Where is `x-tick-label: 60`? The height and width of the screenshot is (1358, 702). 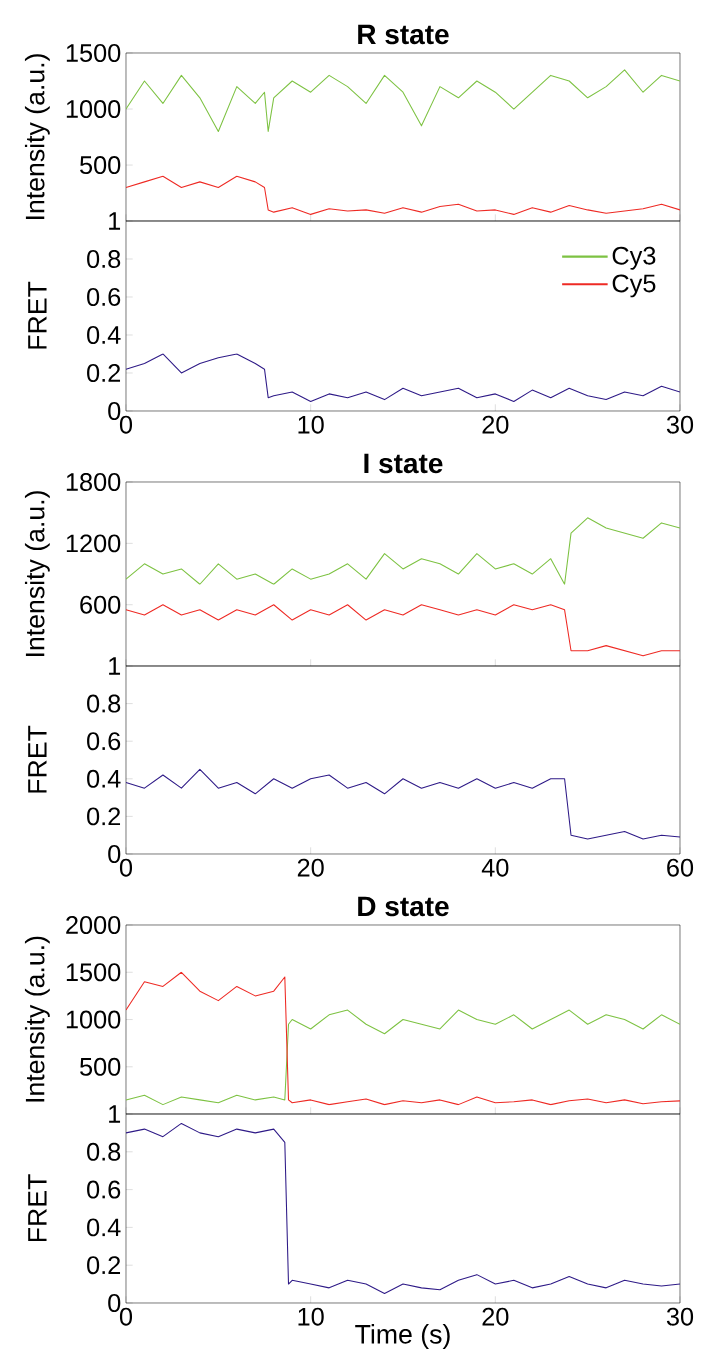
x-tick-label: 60 is located at coordinates (680, 867).